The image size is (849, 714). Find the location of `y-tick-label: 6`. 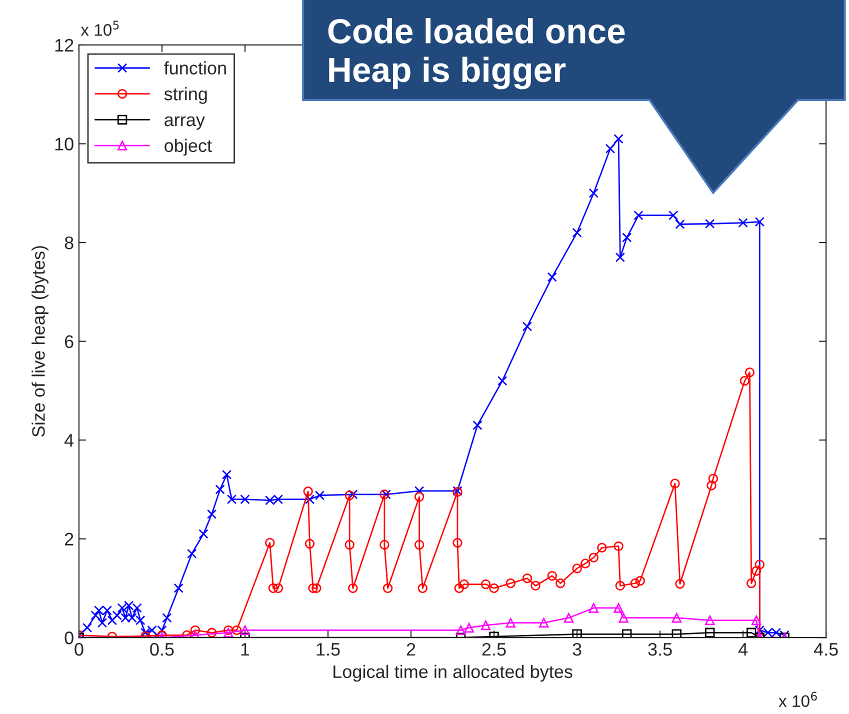

y-tick-label: 6 is located at coordinates (69, 341).